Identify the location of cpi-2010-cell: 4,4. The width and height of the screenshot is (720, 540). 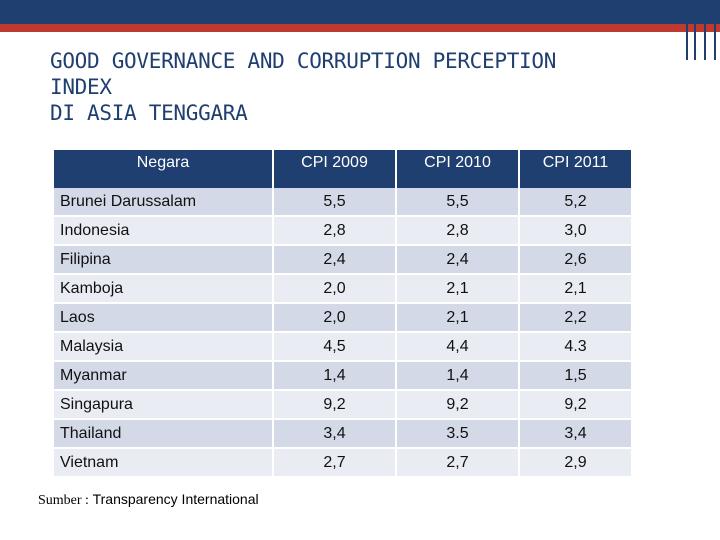
(458, 347).